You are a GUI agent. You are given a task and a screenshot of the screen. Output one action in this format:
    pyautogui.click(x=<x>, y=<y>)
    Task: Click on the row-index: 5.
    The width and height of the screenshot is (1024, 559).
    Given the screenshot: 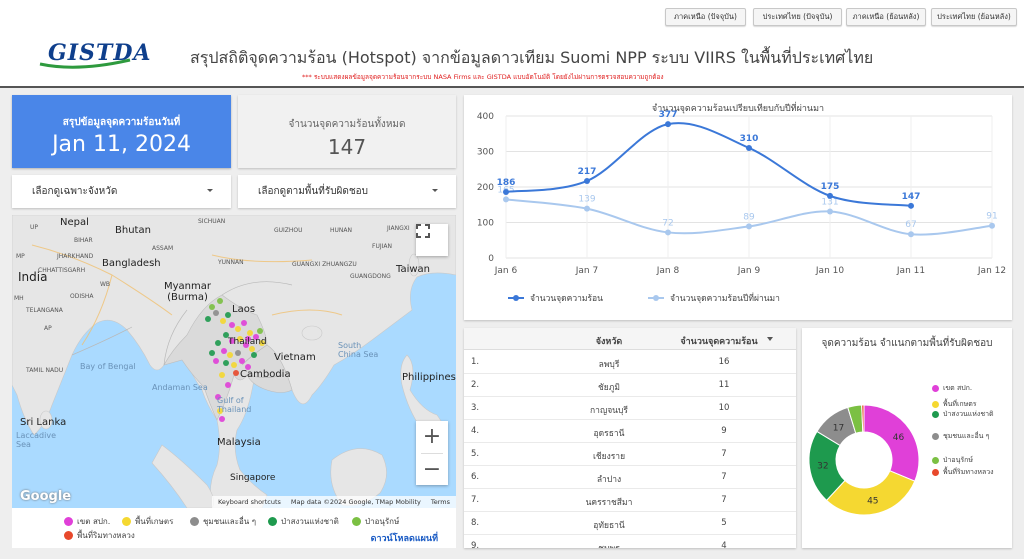 What is the action you would take?
    pyautogui.click(x=475, y=454)
    